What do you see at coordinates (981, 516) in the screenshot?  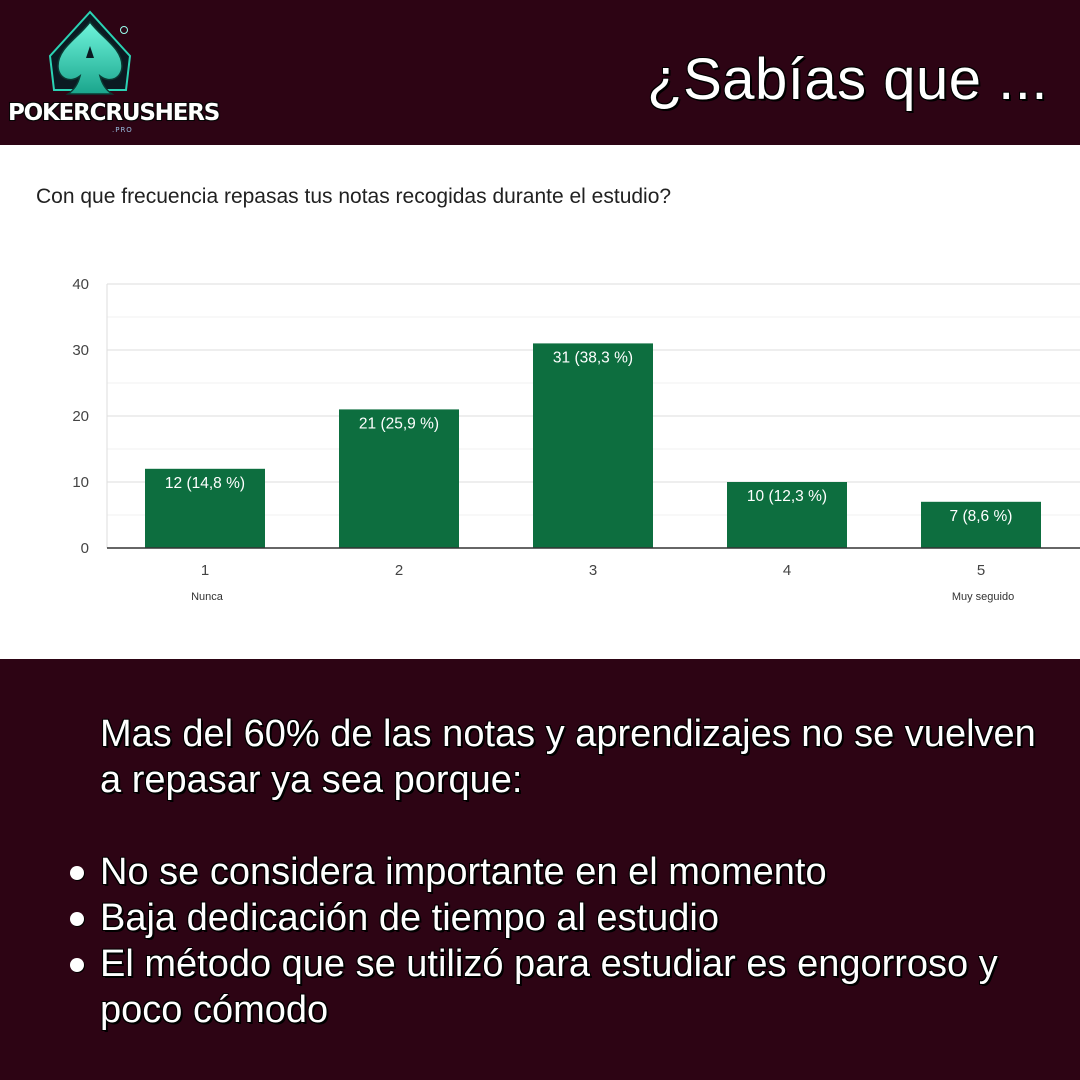 I see `data-label: 7 (8,6 %)` at bounding box center [981, 516].